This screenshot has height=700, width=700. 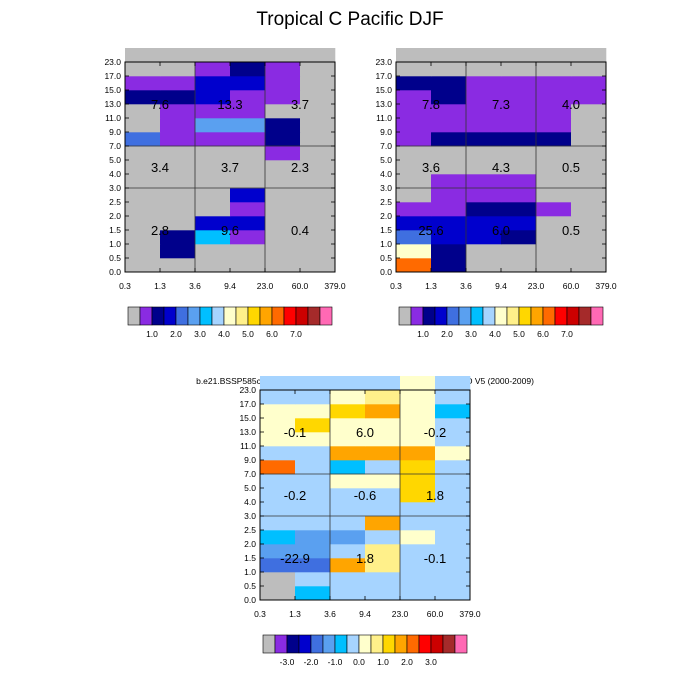 What do you see at coordinates (571, 167) in the screenshot?
I see `group-value-label: 0.5` at bounding box center [571, 167].